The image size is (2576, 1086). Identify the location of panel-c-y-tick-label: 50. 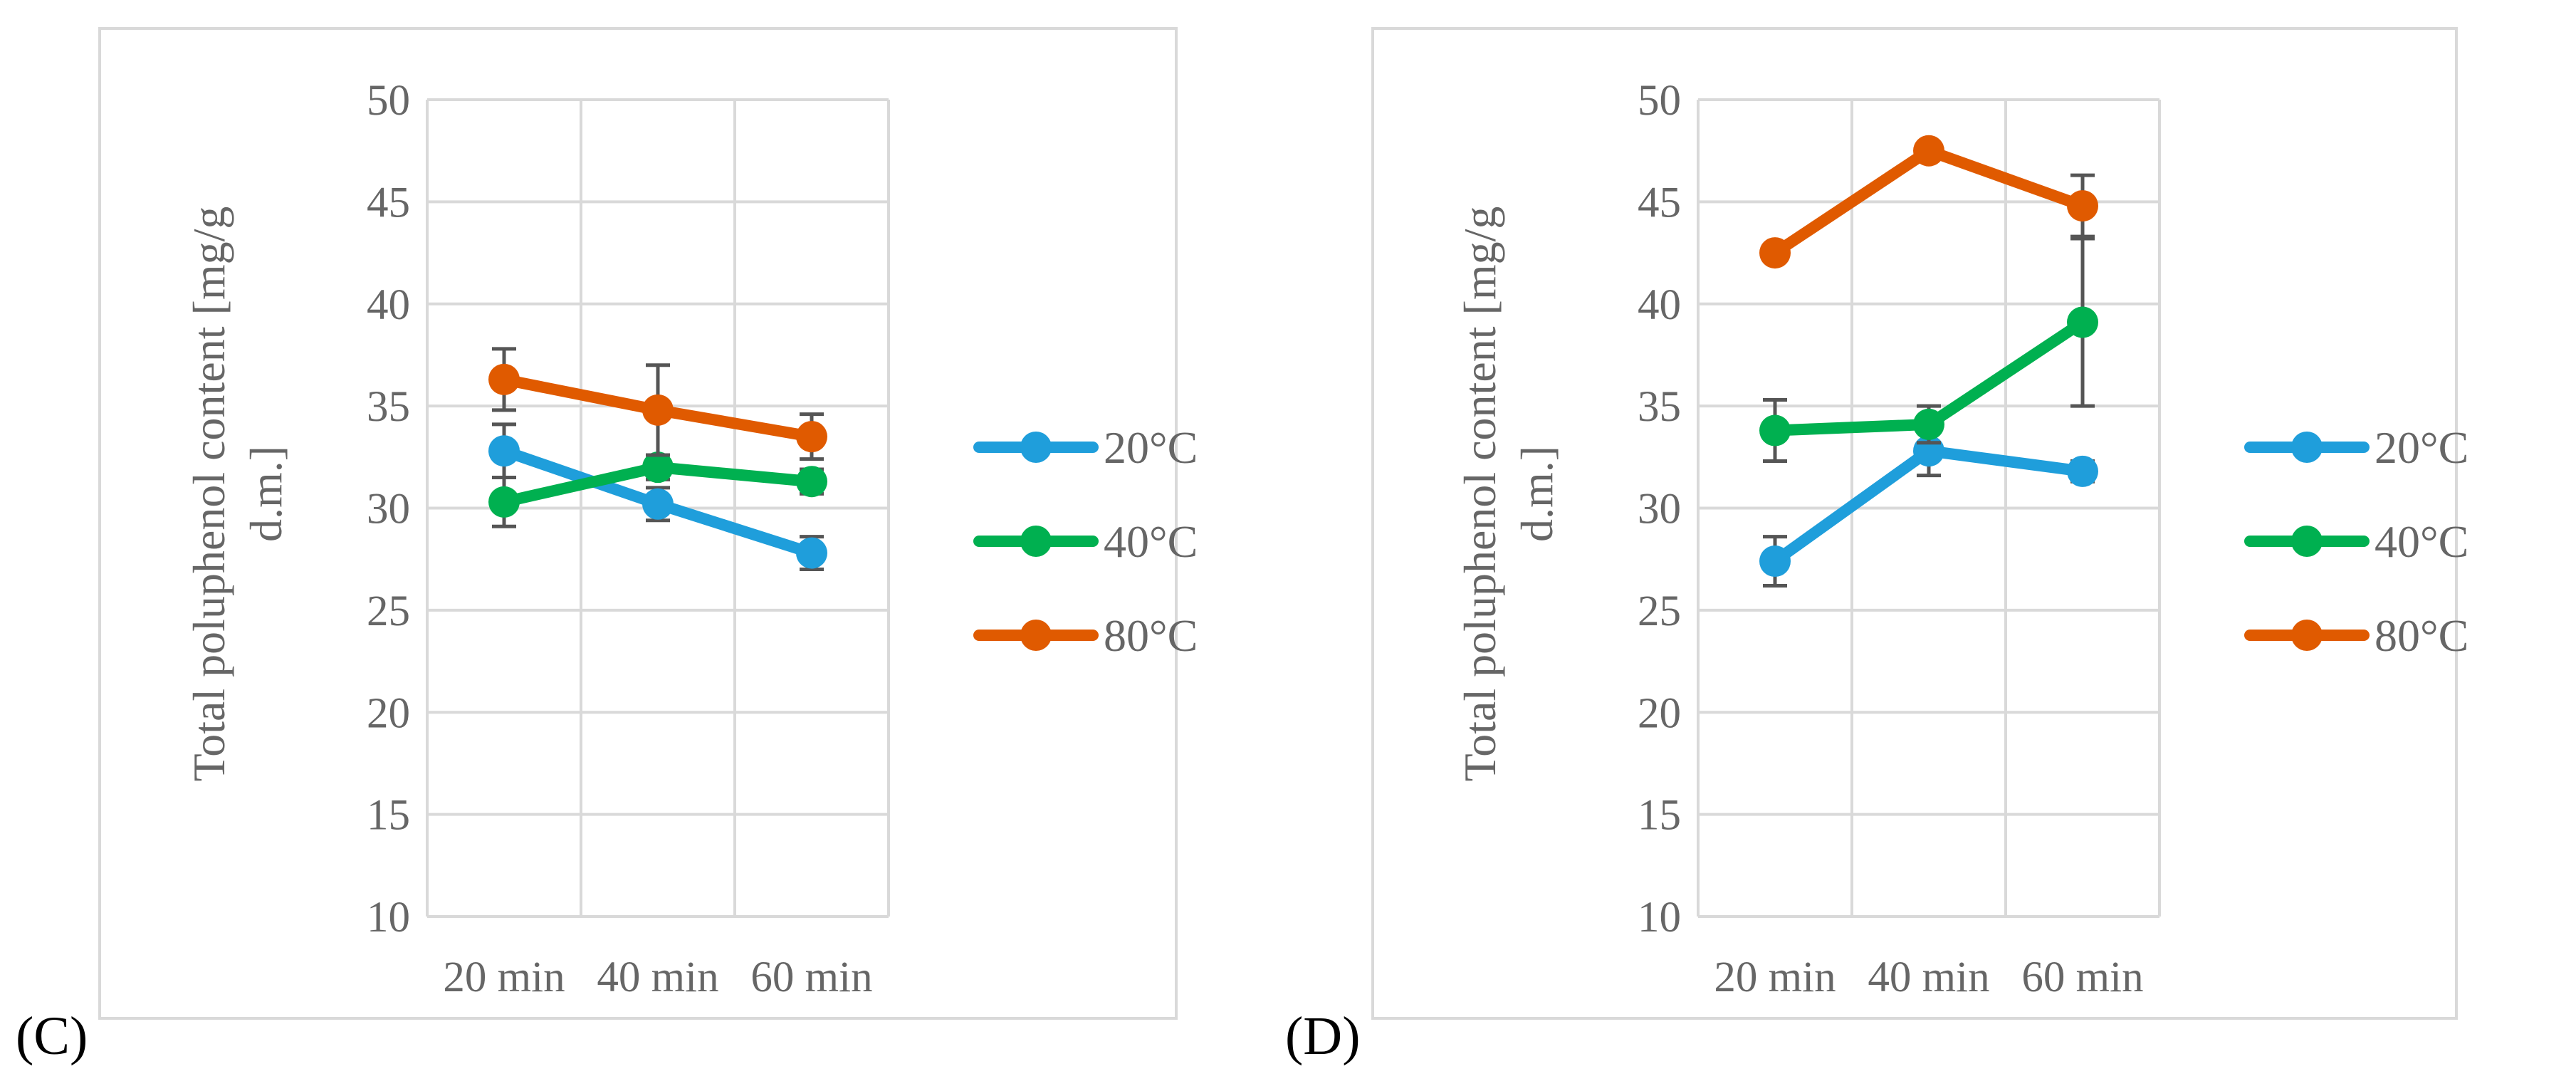
(388, 101).